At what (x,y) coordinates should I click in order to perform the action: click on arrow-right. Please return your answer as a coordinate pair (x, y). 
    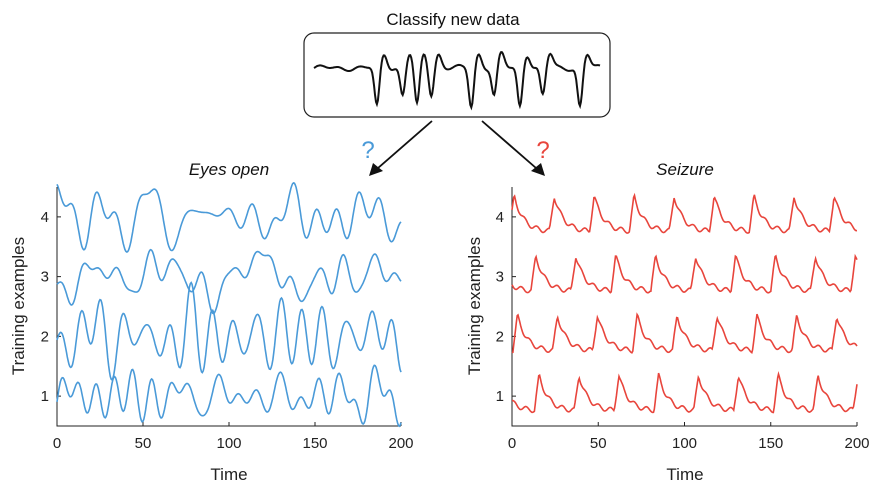
    Looking at the image, I should click on (513, 148).